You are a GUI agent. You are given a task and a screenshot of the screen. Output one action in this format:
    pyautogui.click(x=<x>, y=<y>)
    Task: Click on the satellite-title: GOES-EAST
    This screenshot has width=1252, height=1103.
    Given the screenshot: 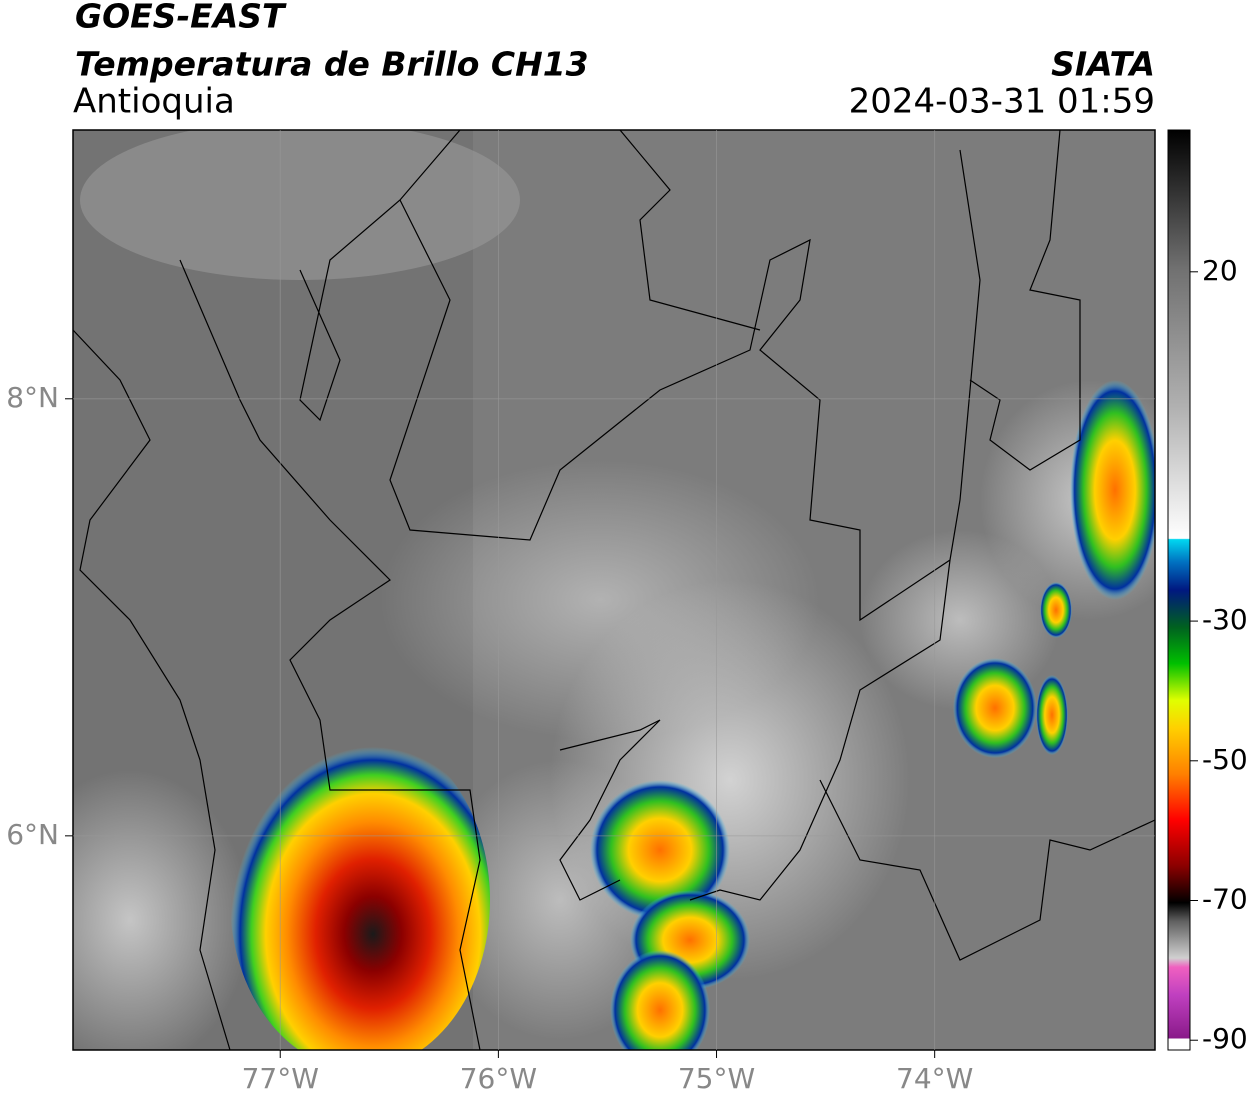 What is the action you would take?
    pyautogui.click(x=181, y=18)
    